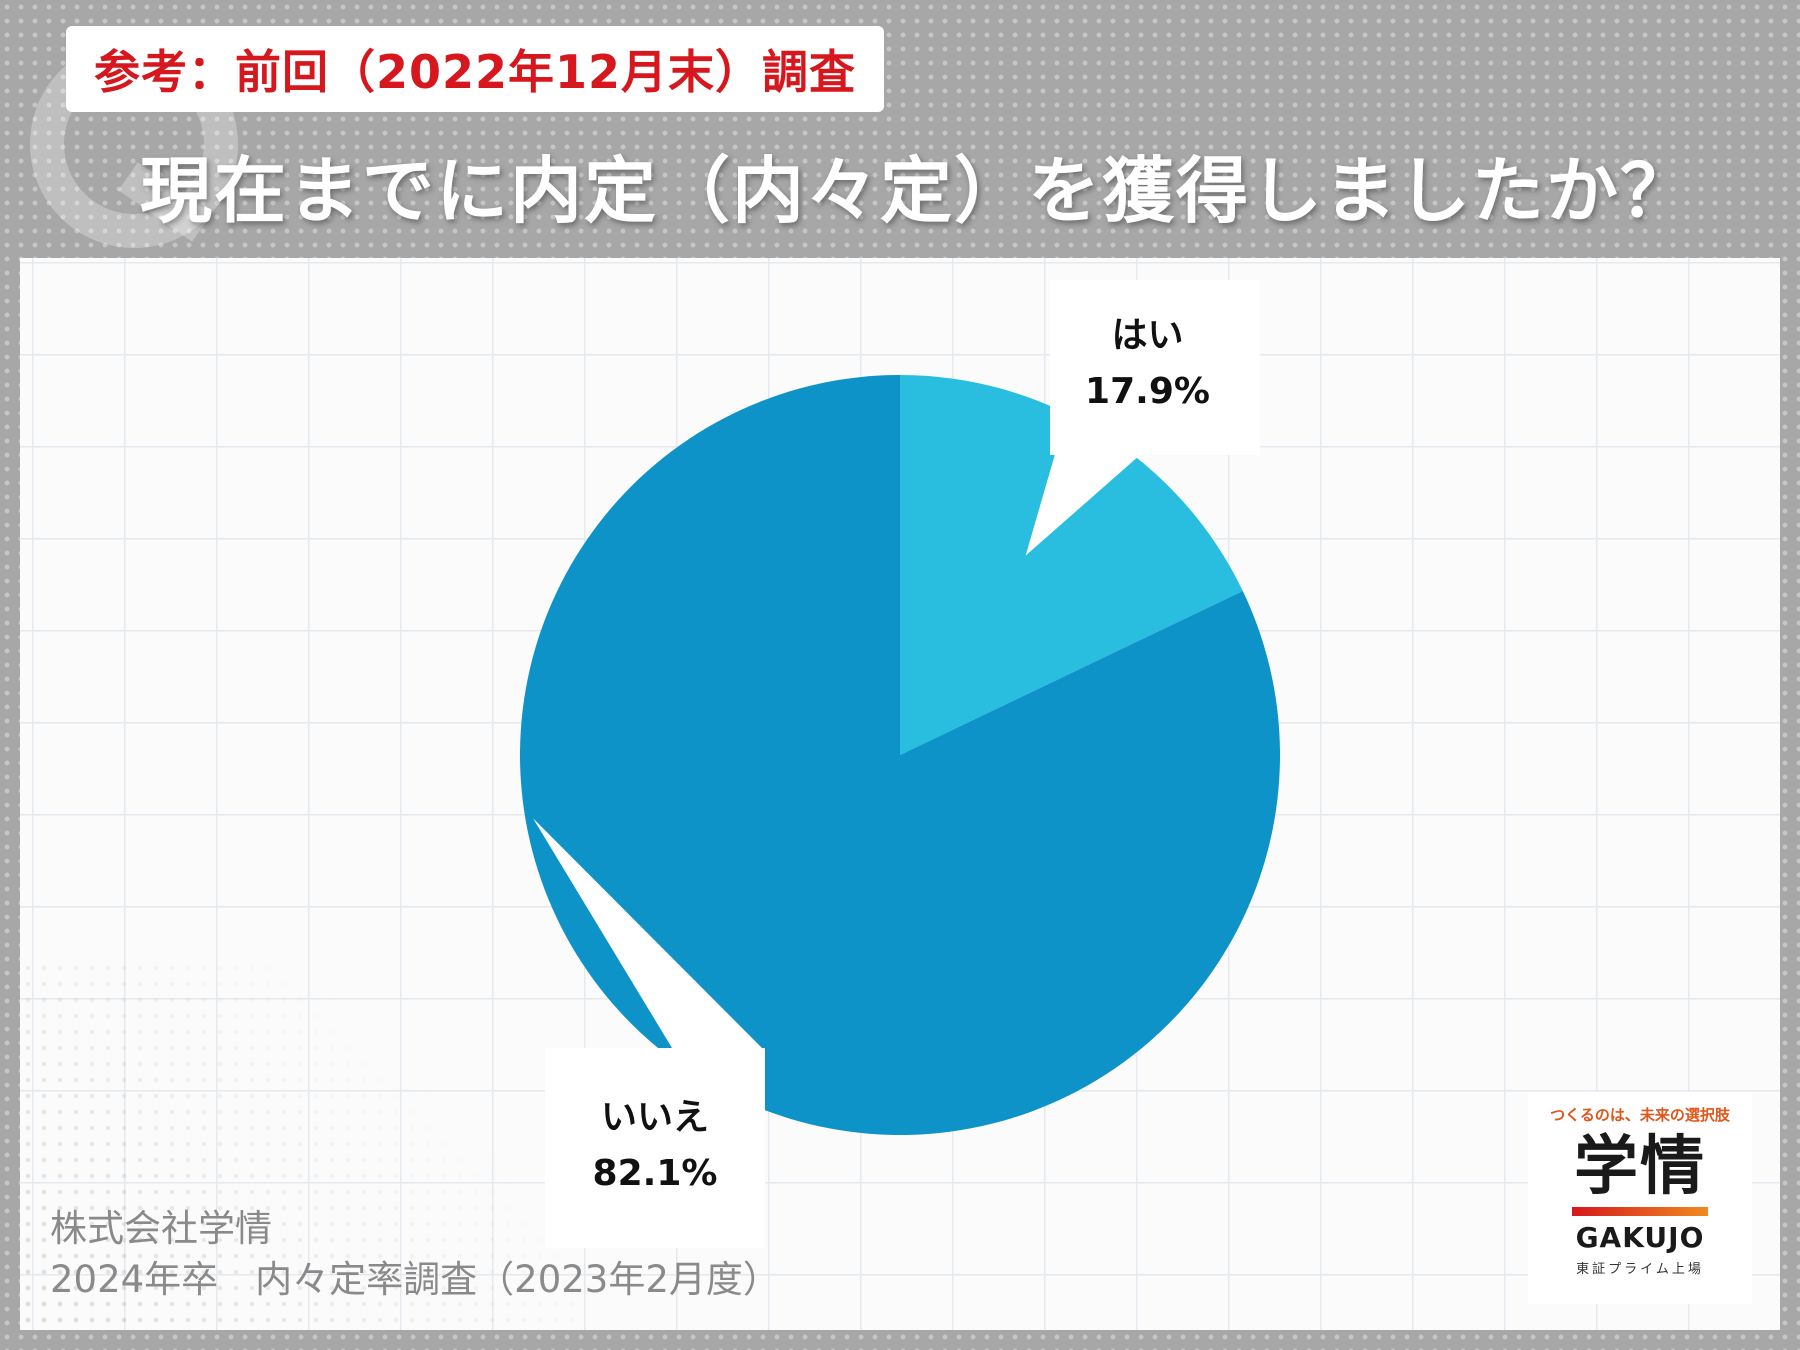 The width and height of the screenshot is (1800, 1350). Describe the element at coordinates (161, 1228) in the screenshot. I see `source-company: 株式会社学情` at that location.